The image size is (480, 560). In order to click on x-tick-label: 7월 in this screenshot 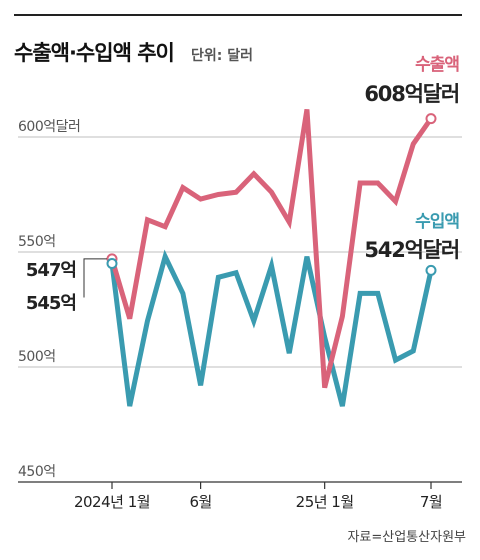, I will do `click(431, 502)`.